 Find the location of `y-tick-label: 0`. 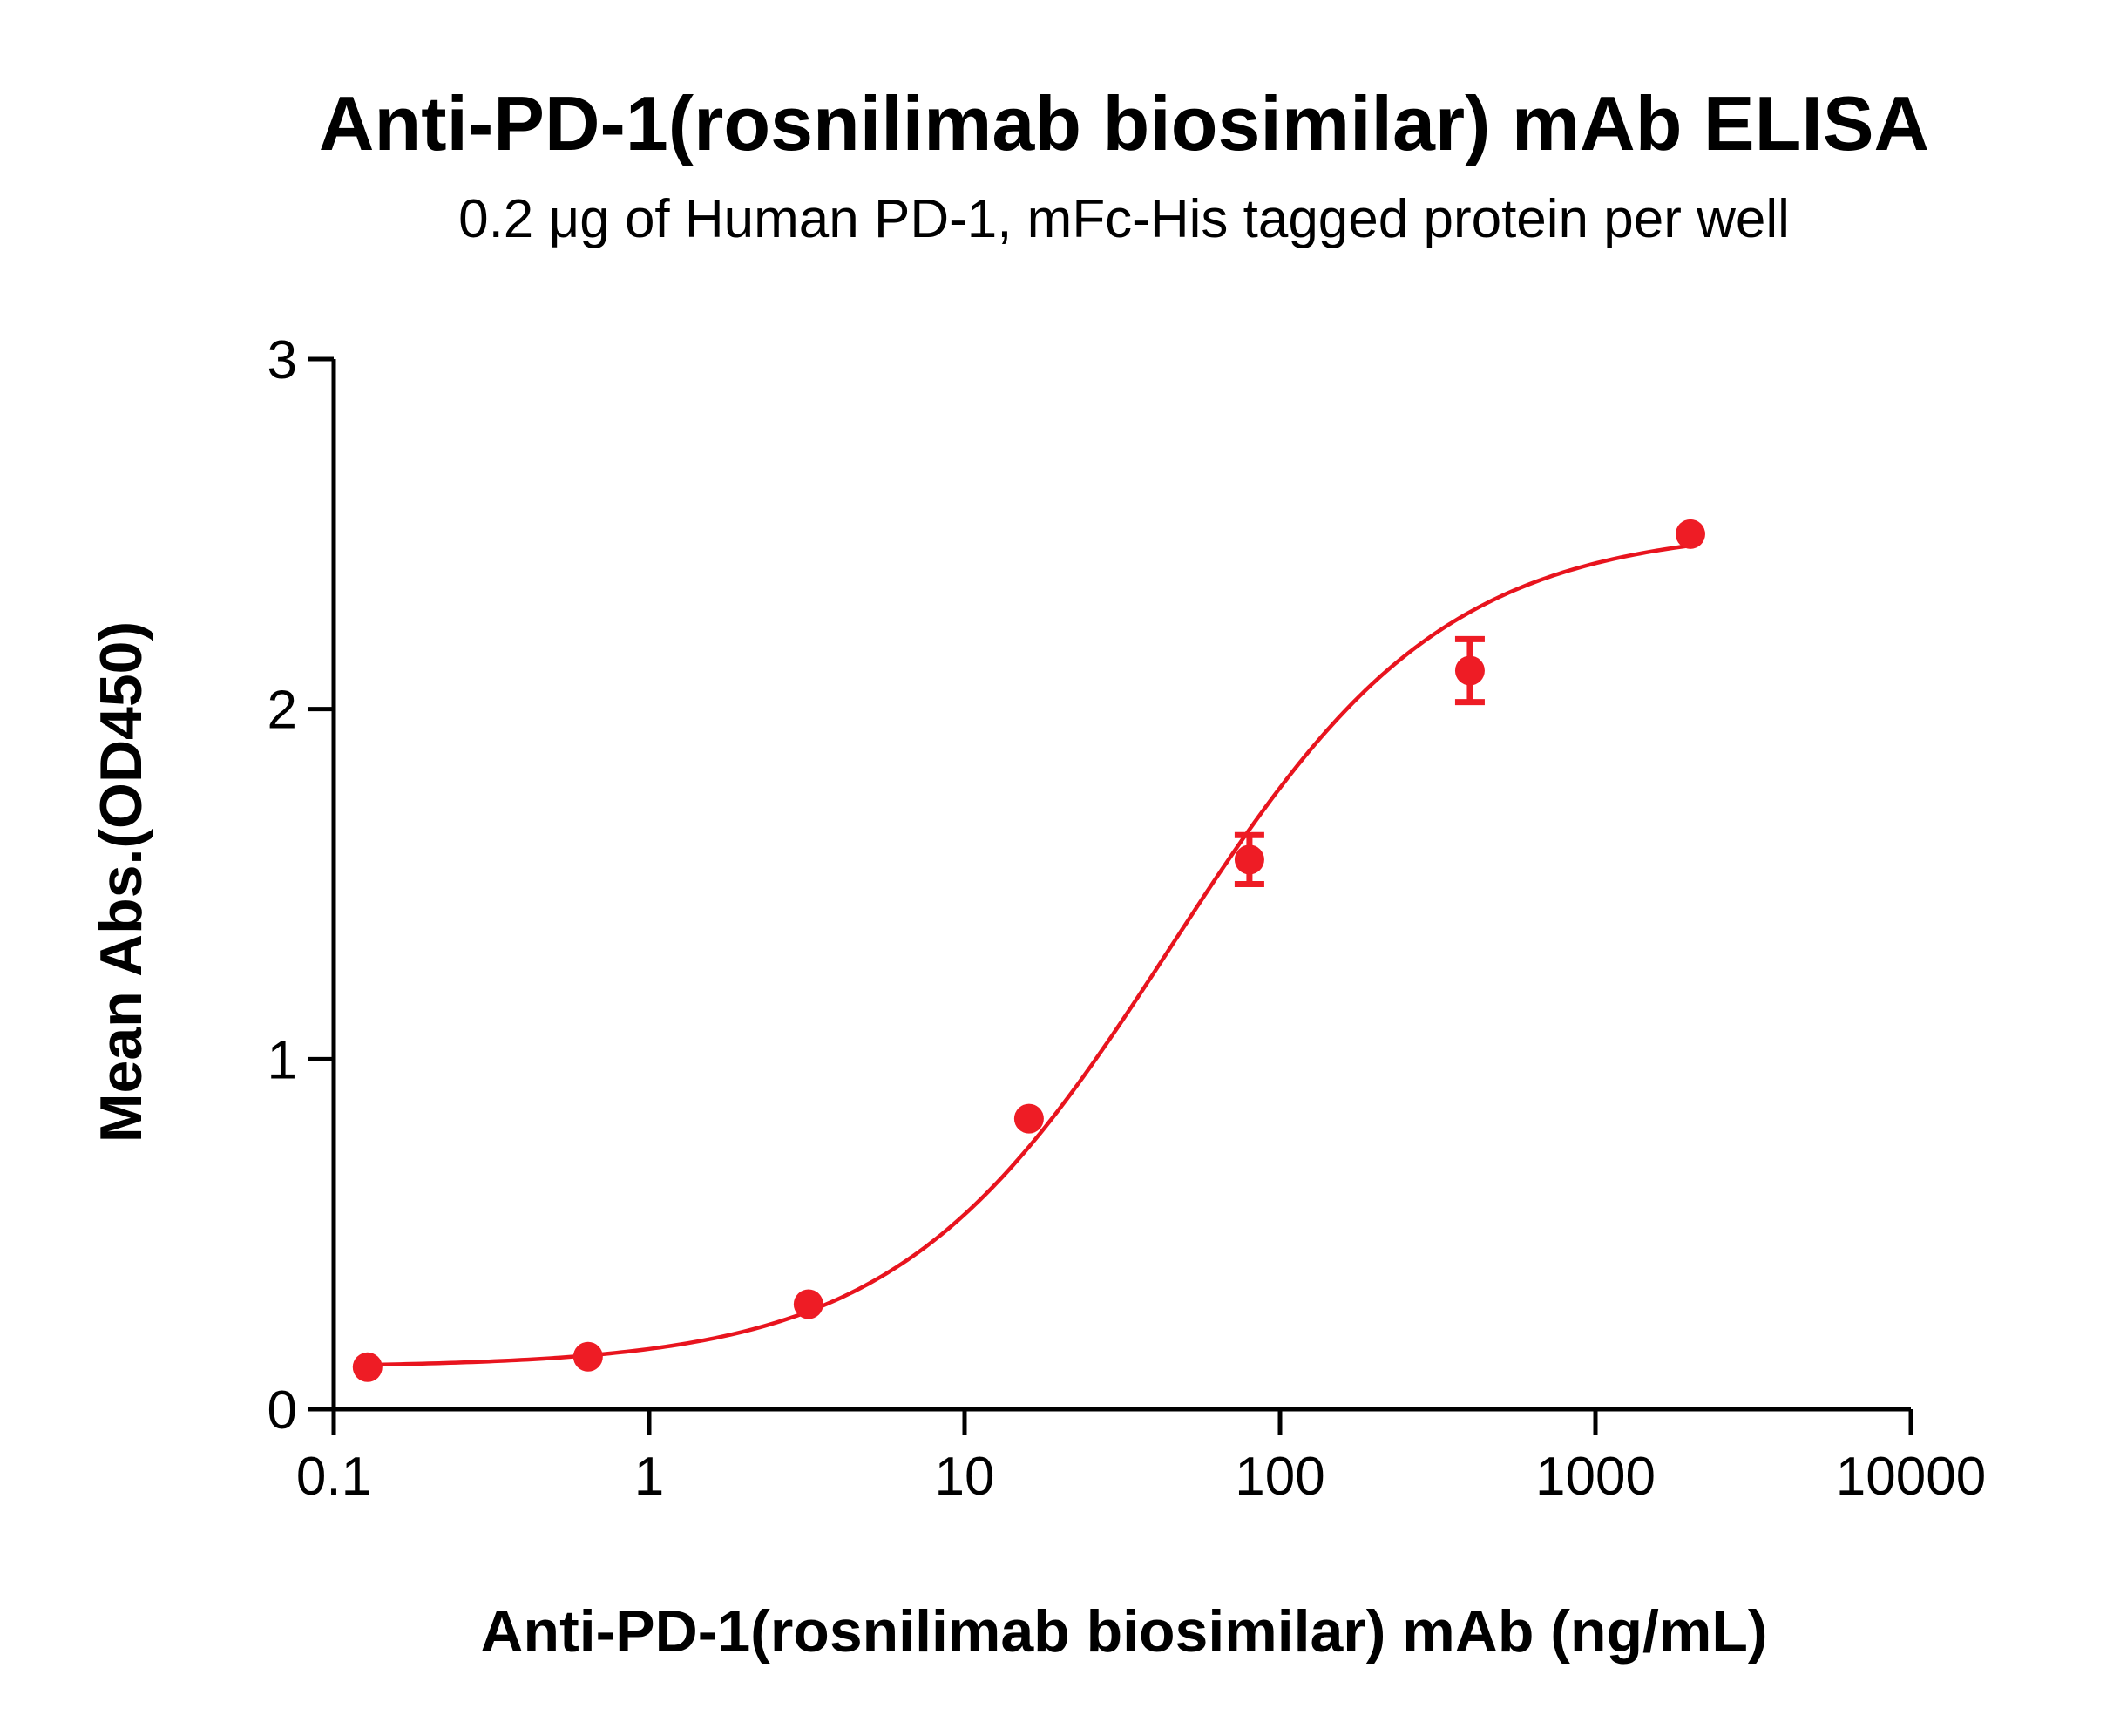

y-tick-label: 0 is located at coordinates (283, 1410).